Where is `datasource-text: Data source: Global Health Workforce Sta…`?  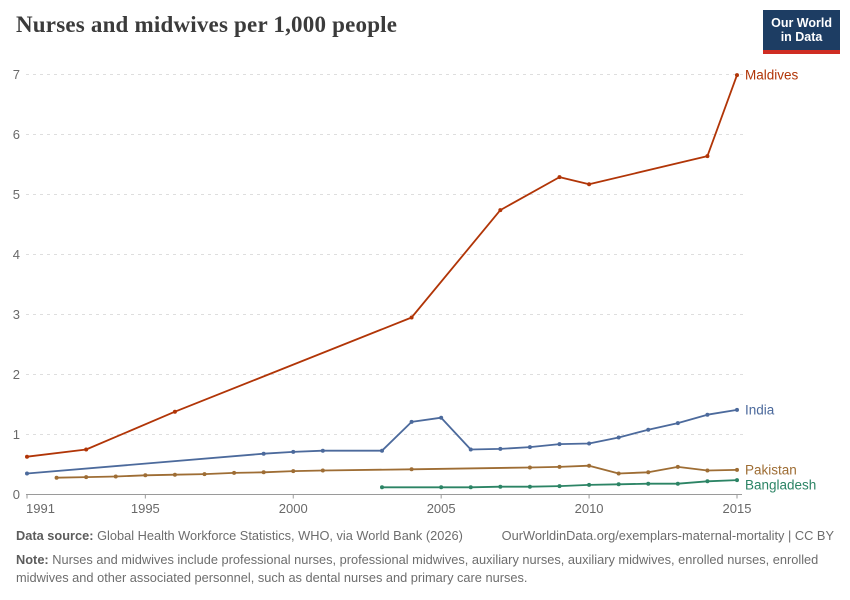
datasource-text: Data source: Global Health Workforce Sta… is located at coordinates (239, 535).